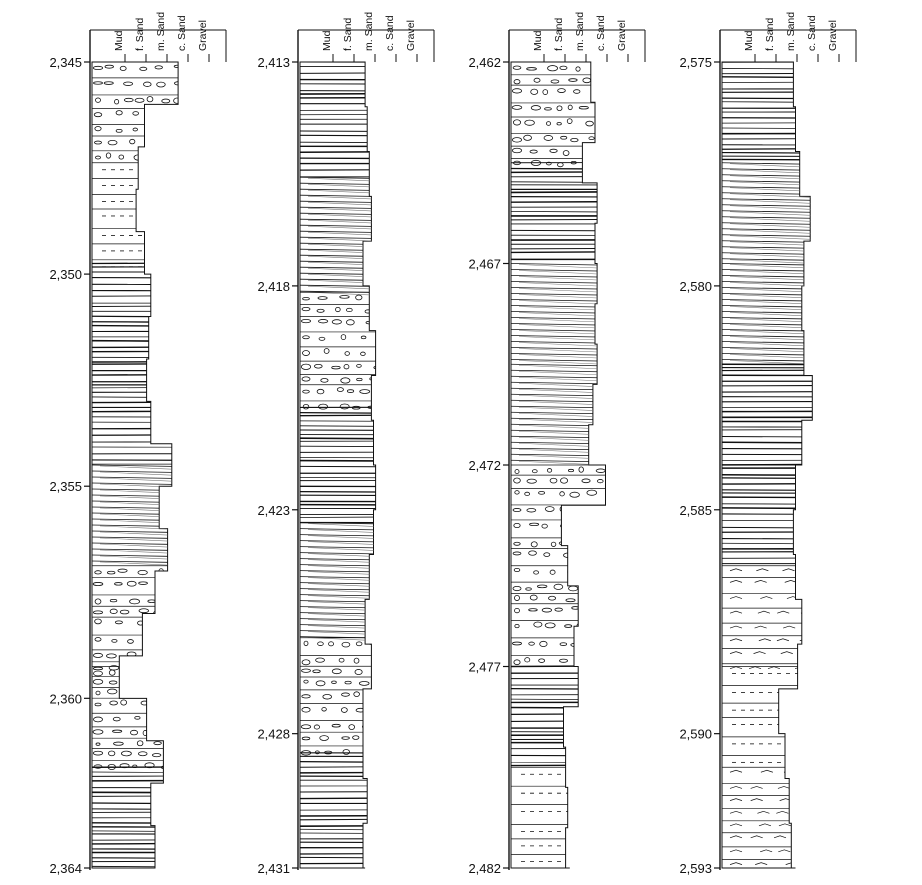 The width and height of the screenshot is (922, 885). What do you see at coordinates (484, 264) in the screenshot?
I see `depth-tick-label: 2,467` at bounding box center [484, 264].